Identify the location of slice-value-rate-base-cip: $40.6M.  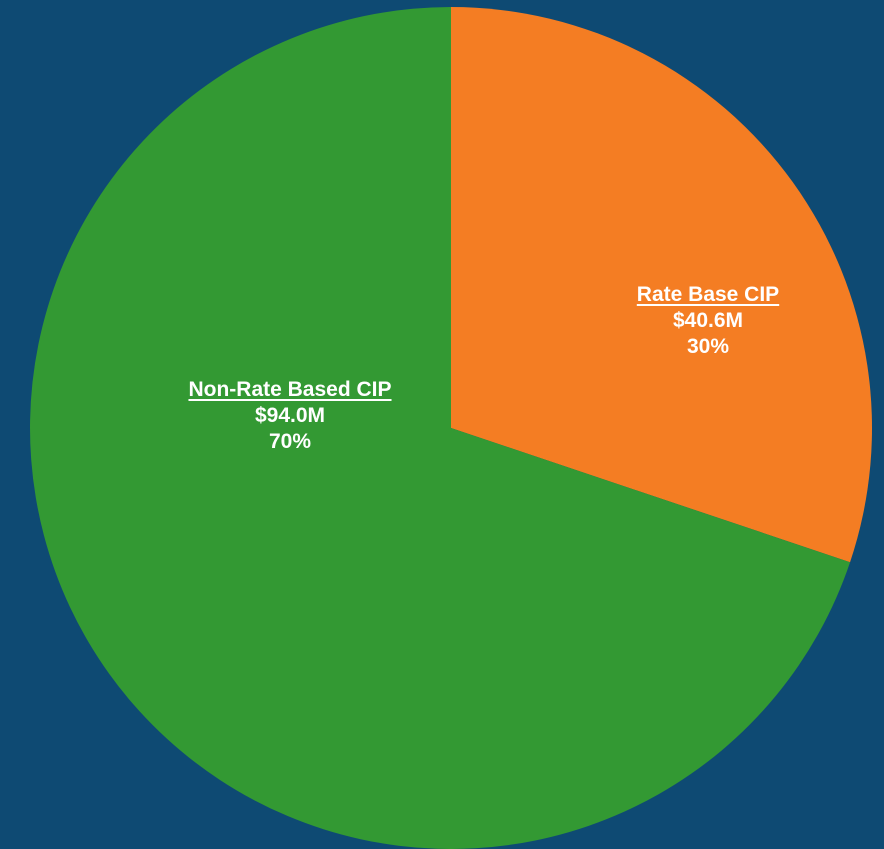
(708, 320).